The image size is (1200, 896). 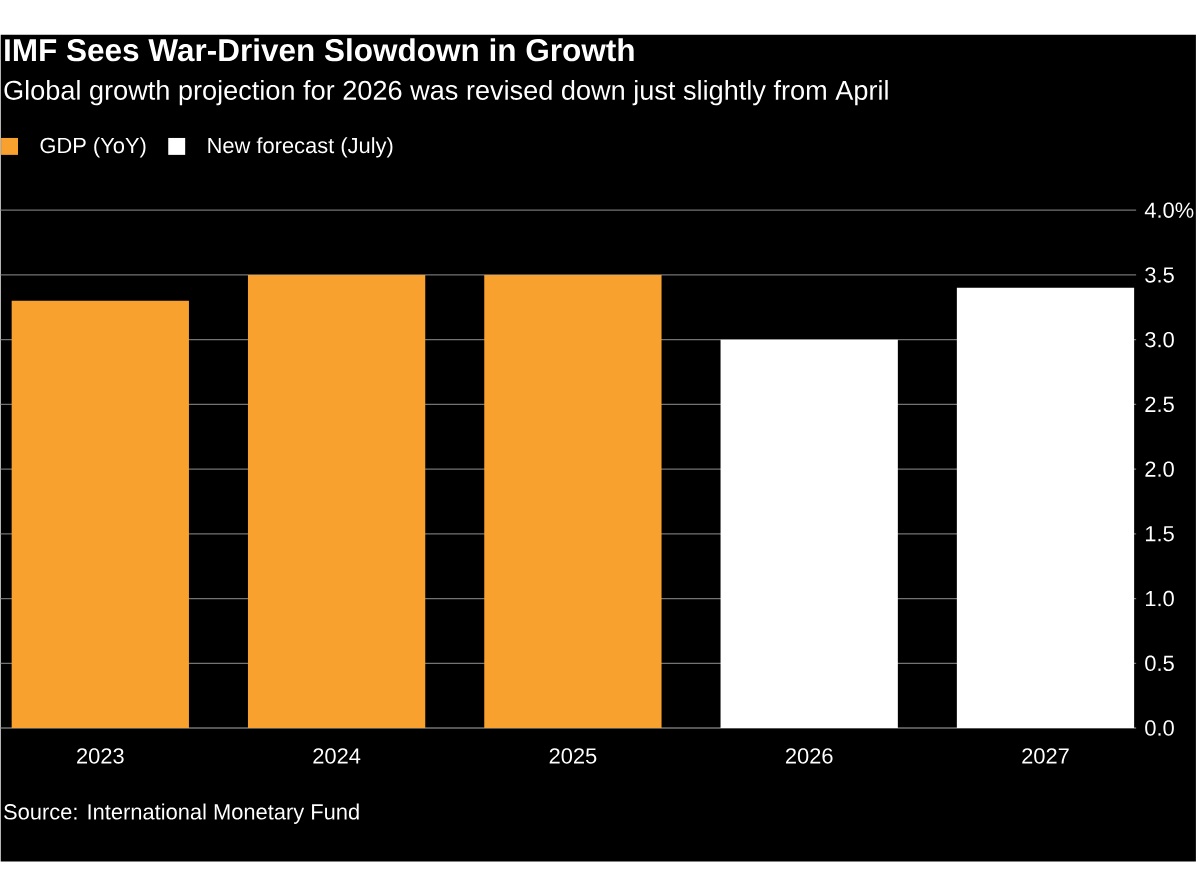 I want to click on chart-title: IMF Sees War-Driven Slowdown in Growth, so click(x=319, y=50).